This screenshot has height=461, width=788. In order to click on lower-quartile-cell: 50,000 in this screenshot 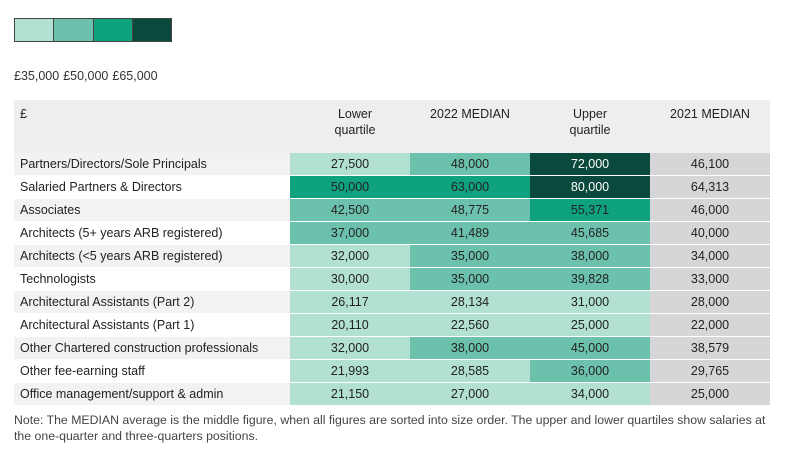, I will do `click(350, 187)`.